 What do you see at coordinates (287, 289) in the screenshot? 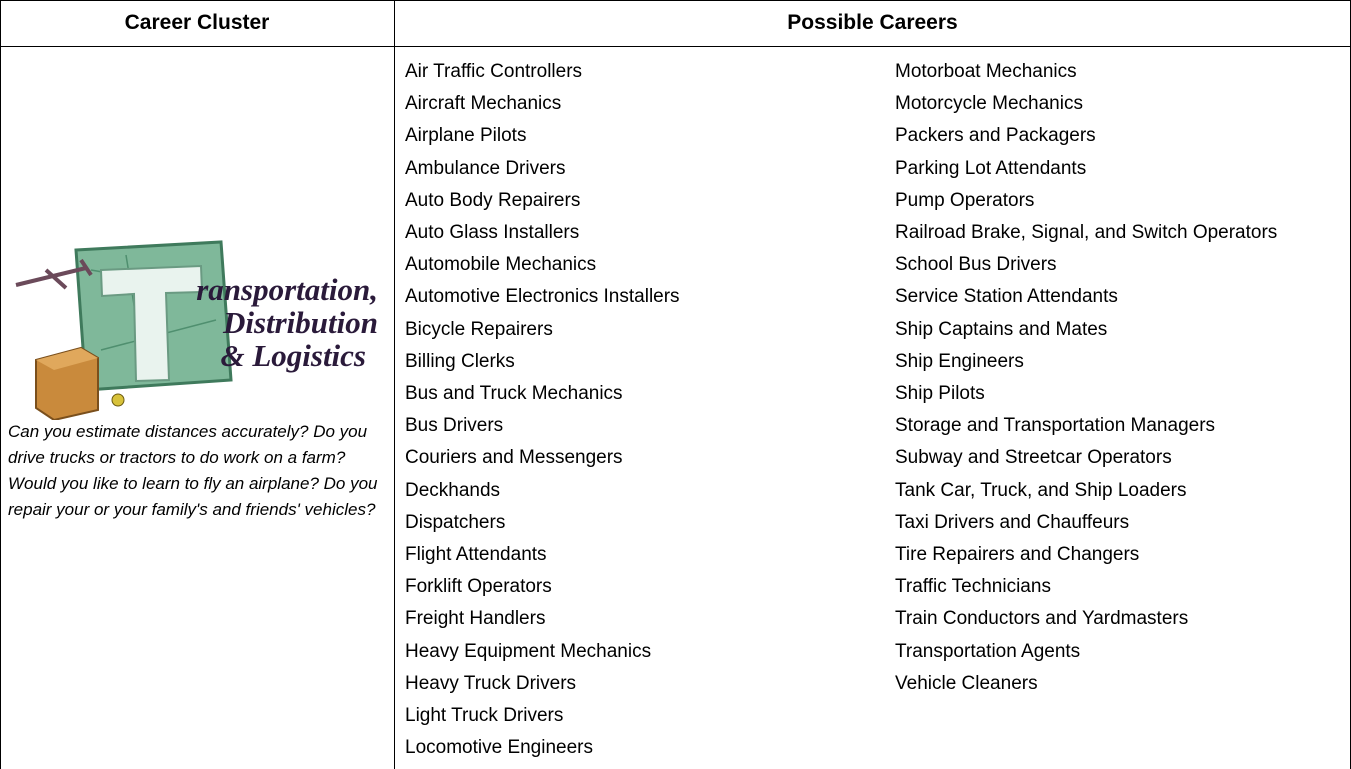
I see `logo-text: ransportation,` at bounding box center [287, 289].